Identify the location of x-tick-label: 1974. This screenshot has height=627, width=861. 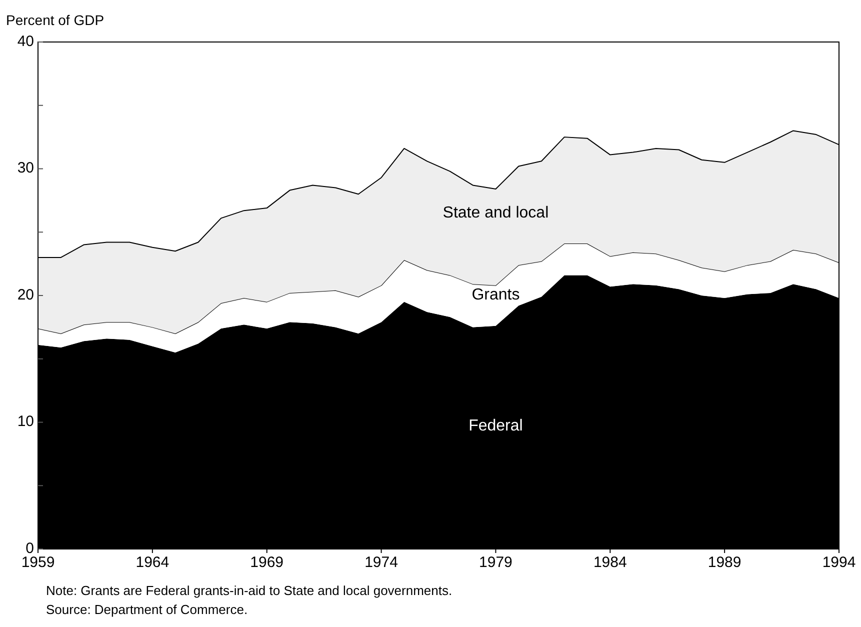
(381, 562).